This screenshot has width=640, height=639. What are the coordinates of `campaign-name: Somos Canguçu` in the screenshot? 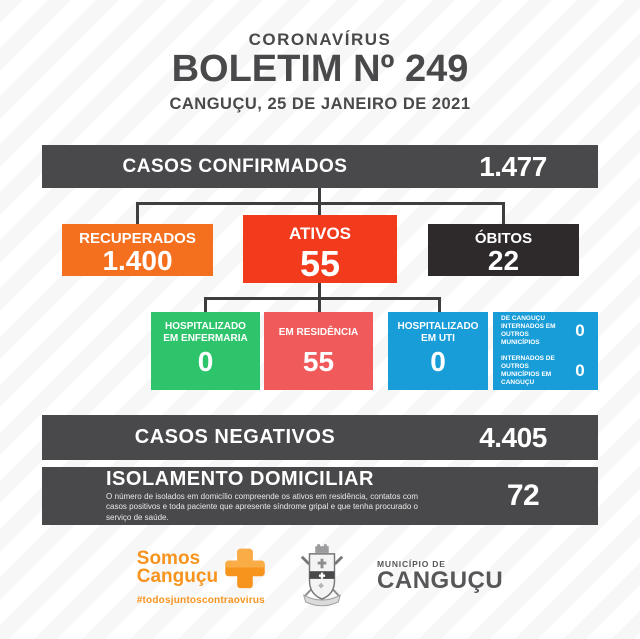 It's located at (177, 567).